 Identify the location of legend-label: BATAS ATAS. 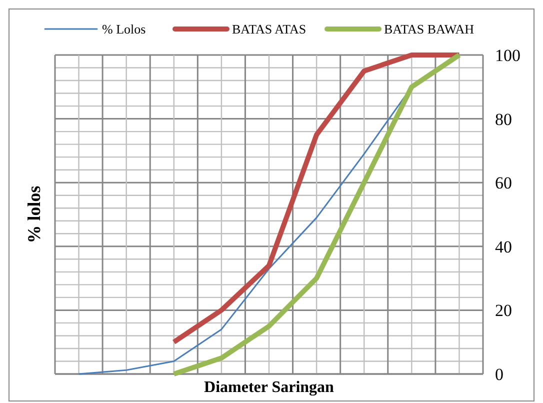
(269, 29).